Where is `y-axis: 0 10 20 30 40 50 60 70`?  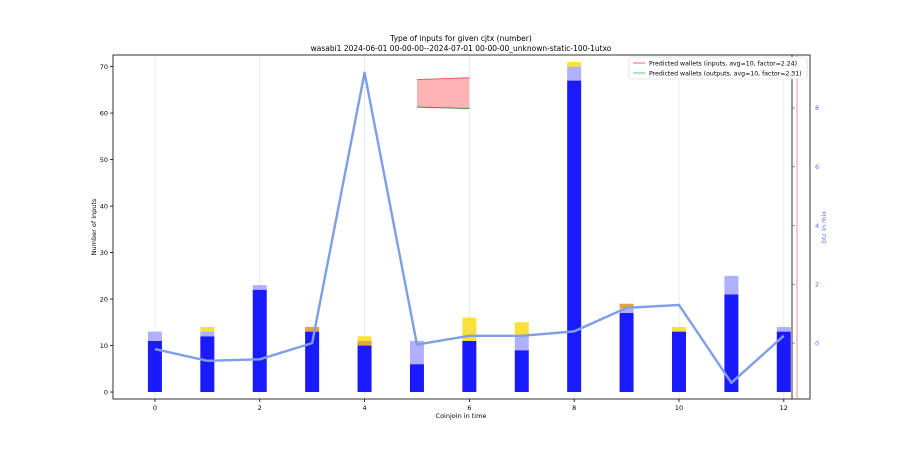 y-axis: 0 10 20 30 40 50 60 70 is located at coordinates (106, 229).